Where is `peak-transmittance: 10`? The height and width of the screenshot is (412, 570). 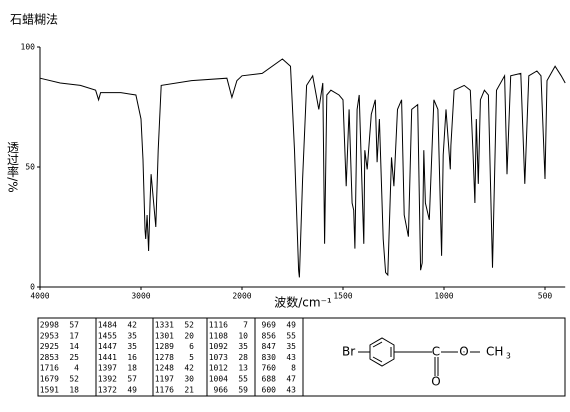 peak-transmittance: 10 is located at coordinates (243, 335).